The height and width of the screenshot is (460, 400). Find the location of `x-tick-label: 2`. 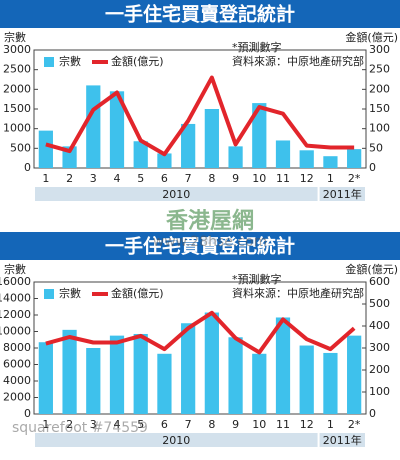

x-tick-label: 2 is located at coordinates (69, 178).